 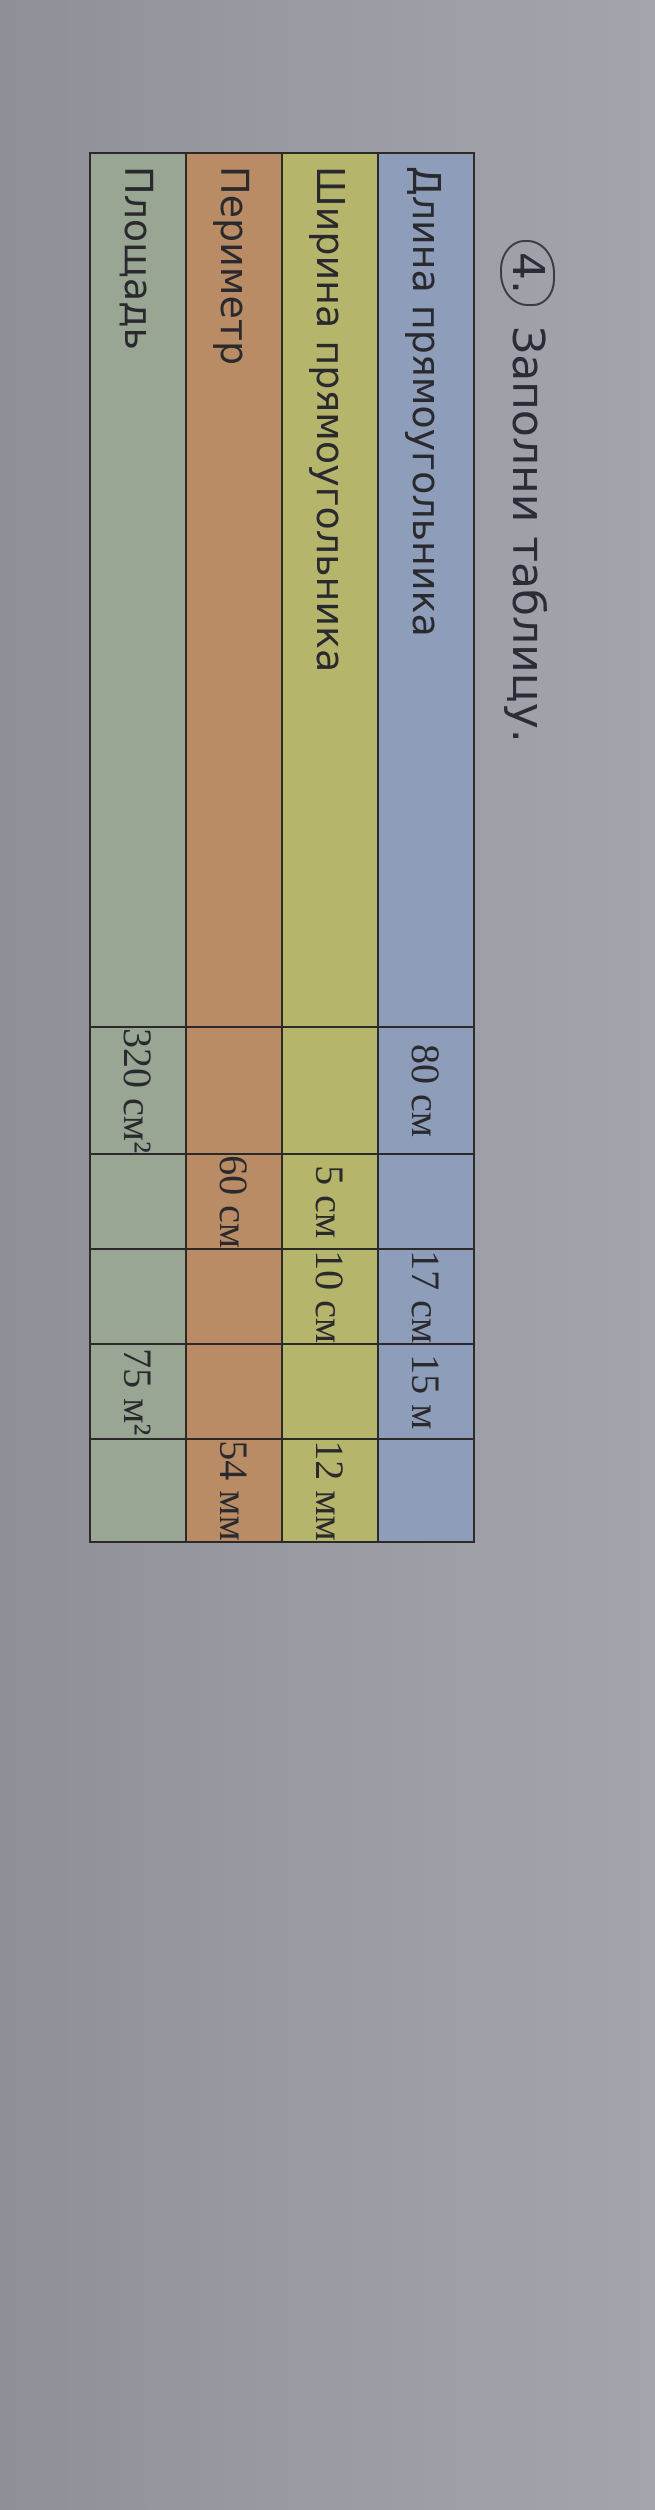 I want to click on table-row-width: Ширина прямоугольника 5 см 10 см 12 мм, so click(x=330, y=847).